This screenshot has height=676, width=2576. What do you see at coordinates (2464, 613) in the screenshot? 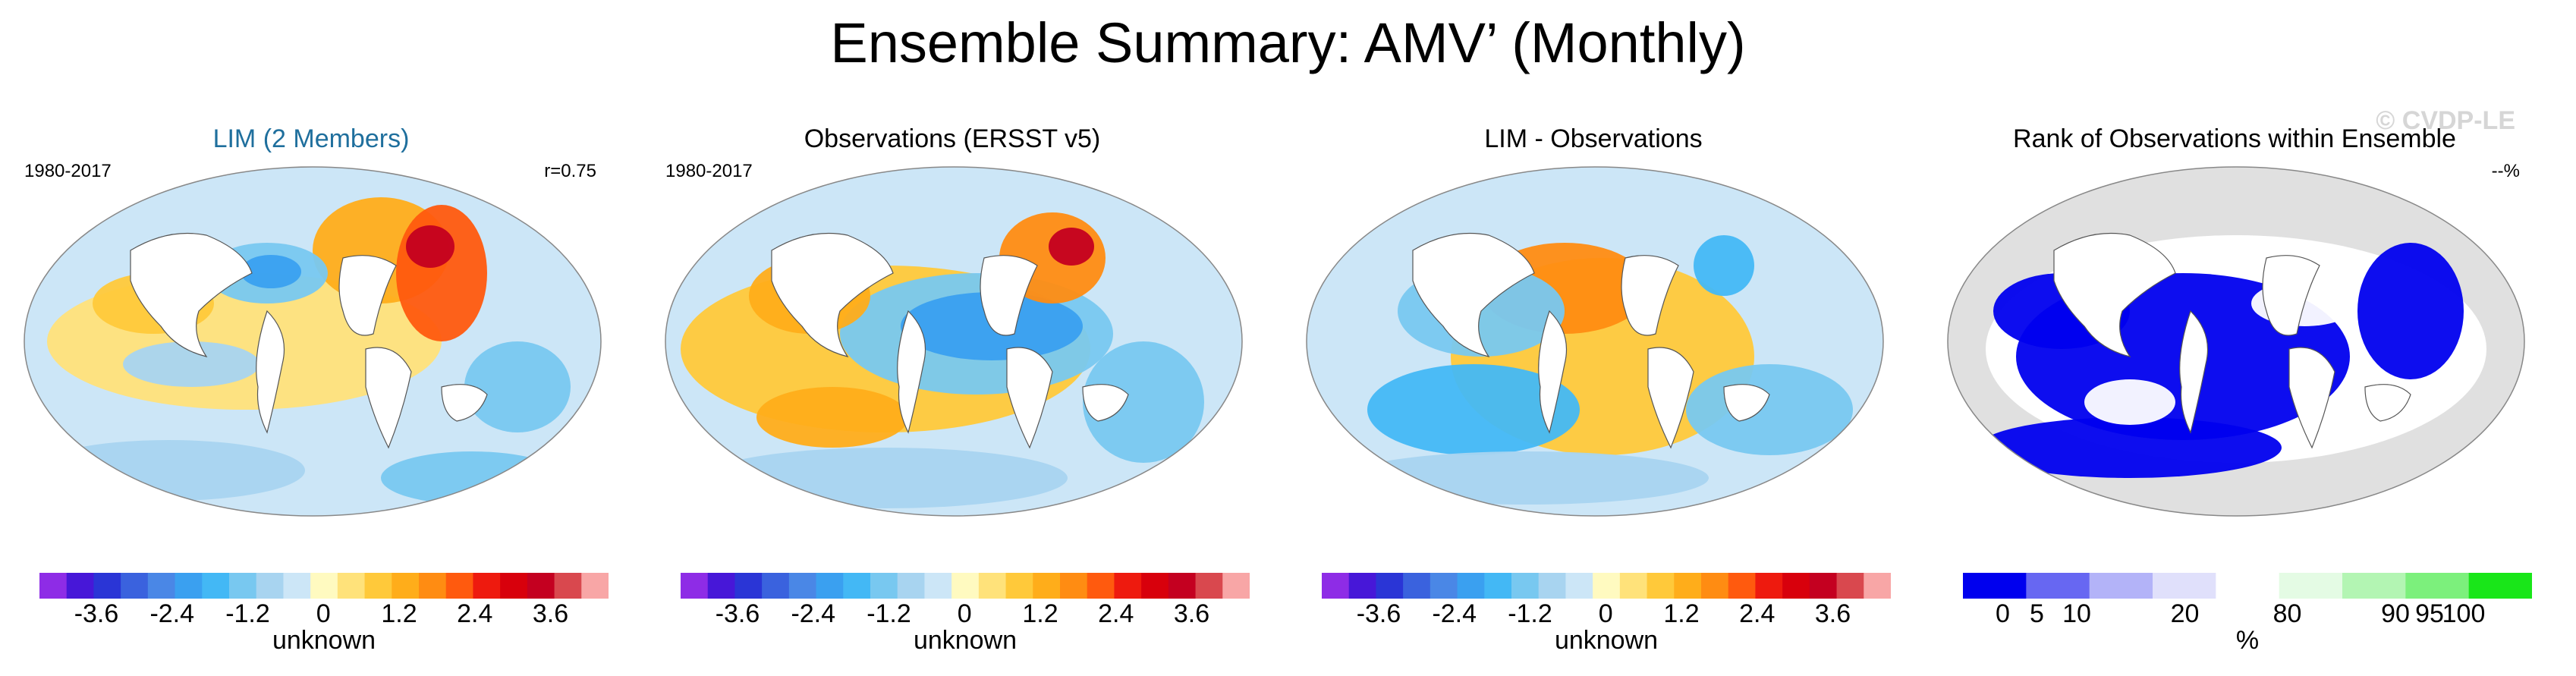
I see `colorbar-tick-label: 100` at bounding box center [2464, 613].